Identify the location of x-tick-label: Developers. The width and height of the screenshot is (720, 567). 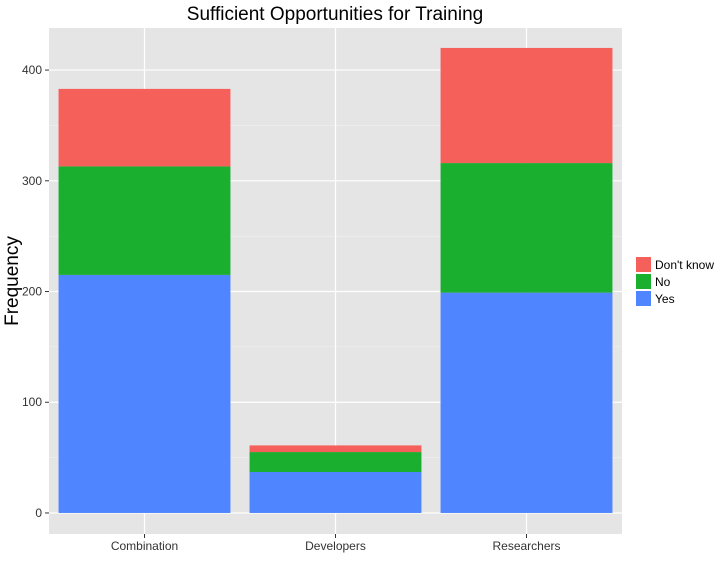
(335, 546).